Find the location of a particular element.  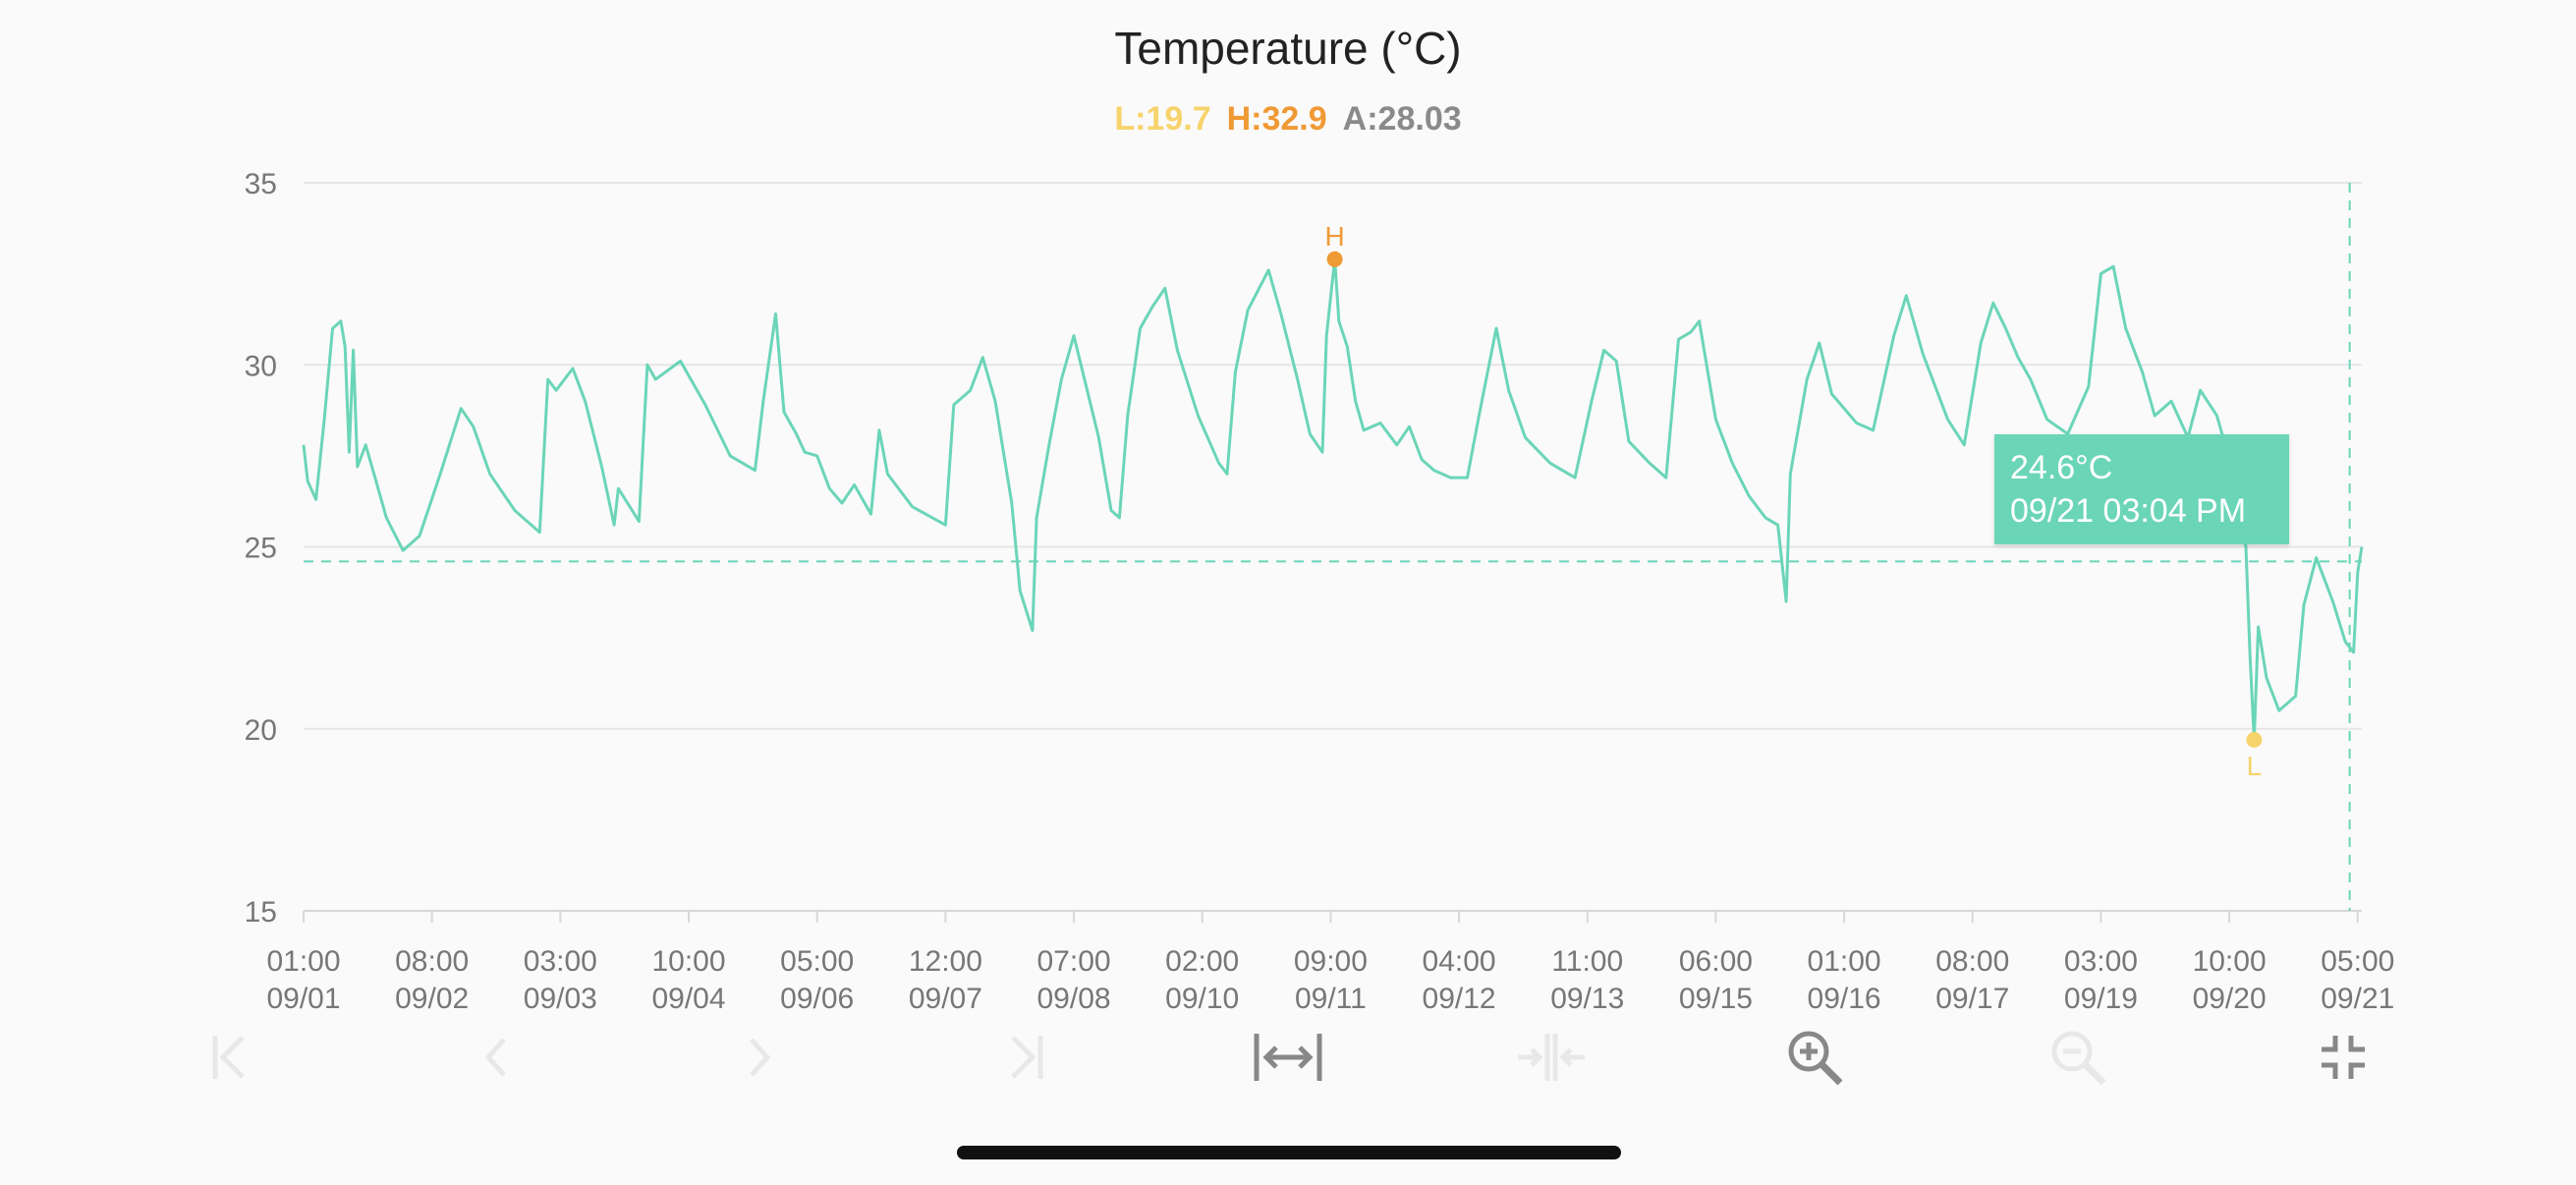

x-tick-time-label: 06:00 is located at coordinates (1716, 962).